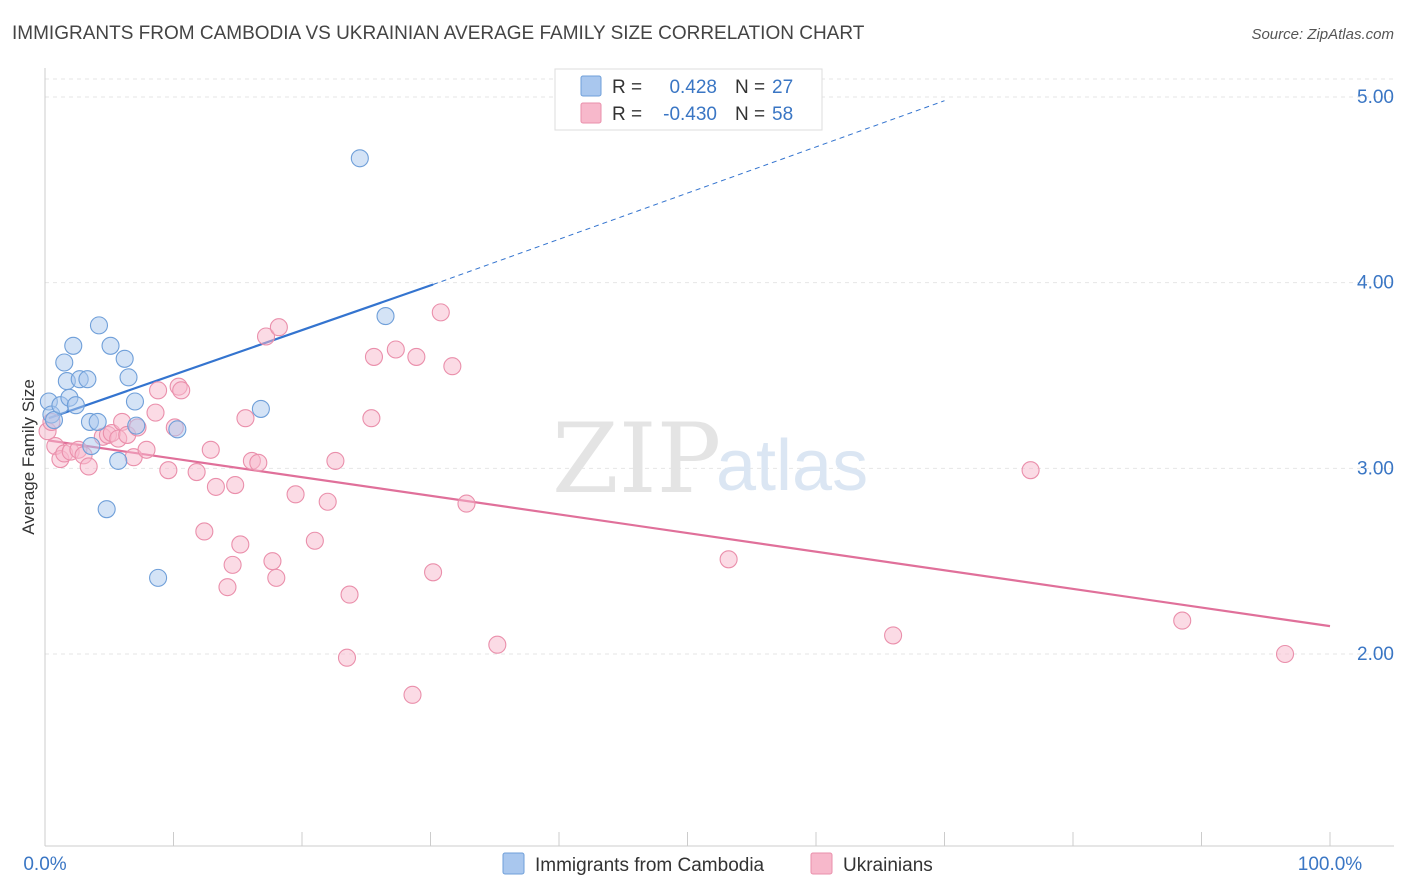  Describe the element at coordinates (687, 839) in the screenshot. I see `x-ticks` at that location.